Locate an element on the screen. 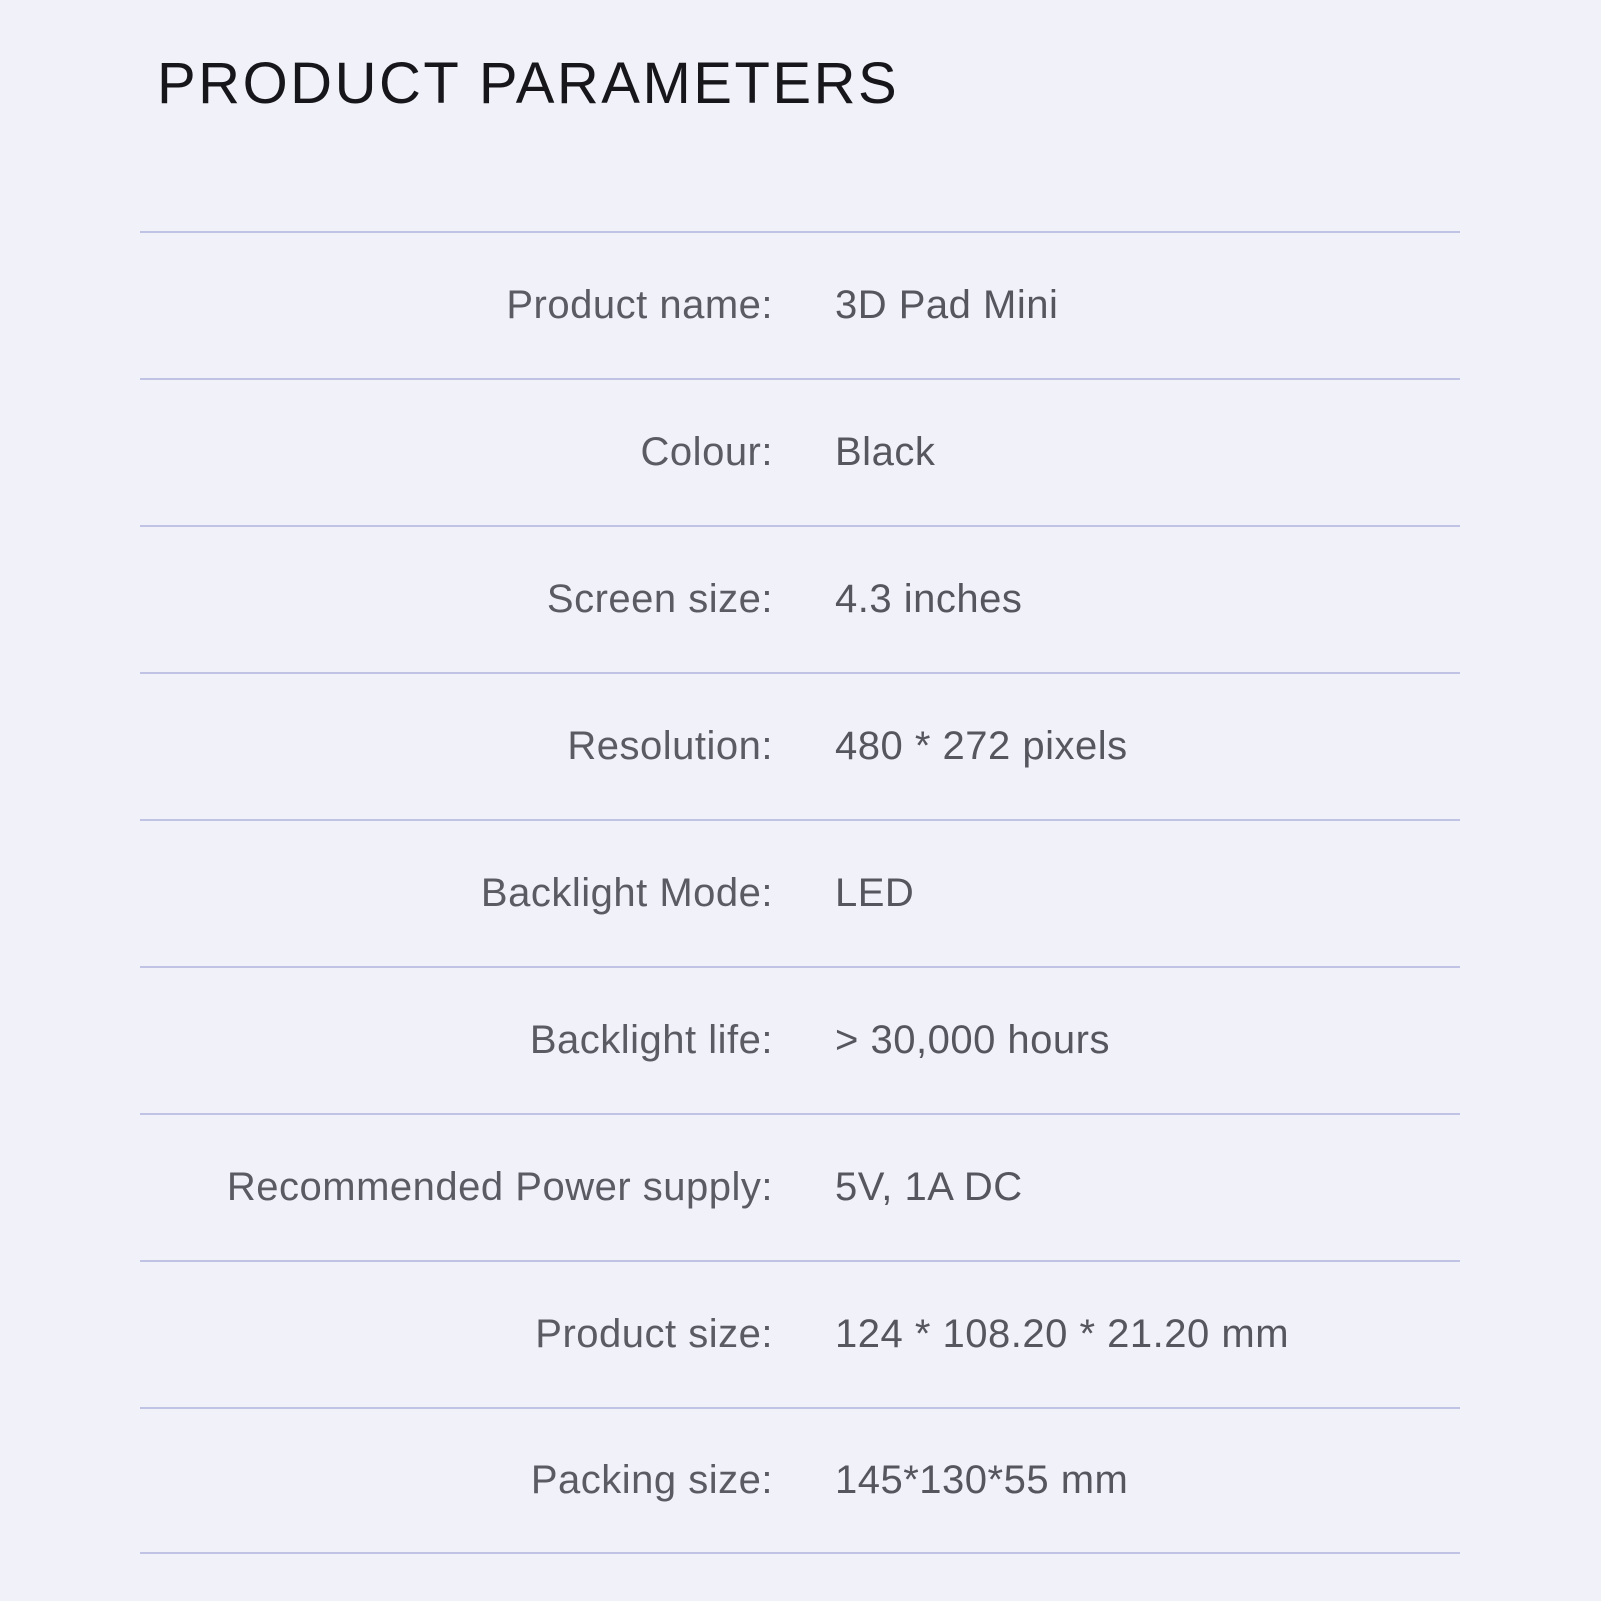 The image size is (1601, 1601). spec-value: 145*130*55 mm is located at coordinates (982, 1480).